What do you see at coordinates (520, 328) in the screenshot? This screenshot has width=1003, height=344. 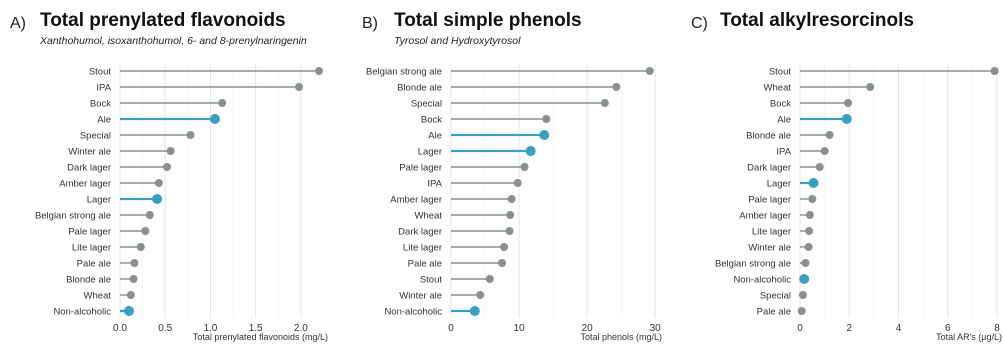 I see `x-tick-label: 10` at bounding box center [520, 328].